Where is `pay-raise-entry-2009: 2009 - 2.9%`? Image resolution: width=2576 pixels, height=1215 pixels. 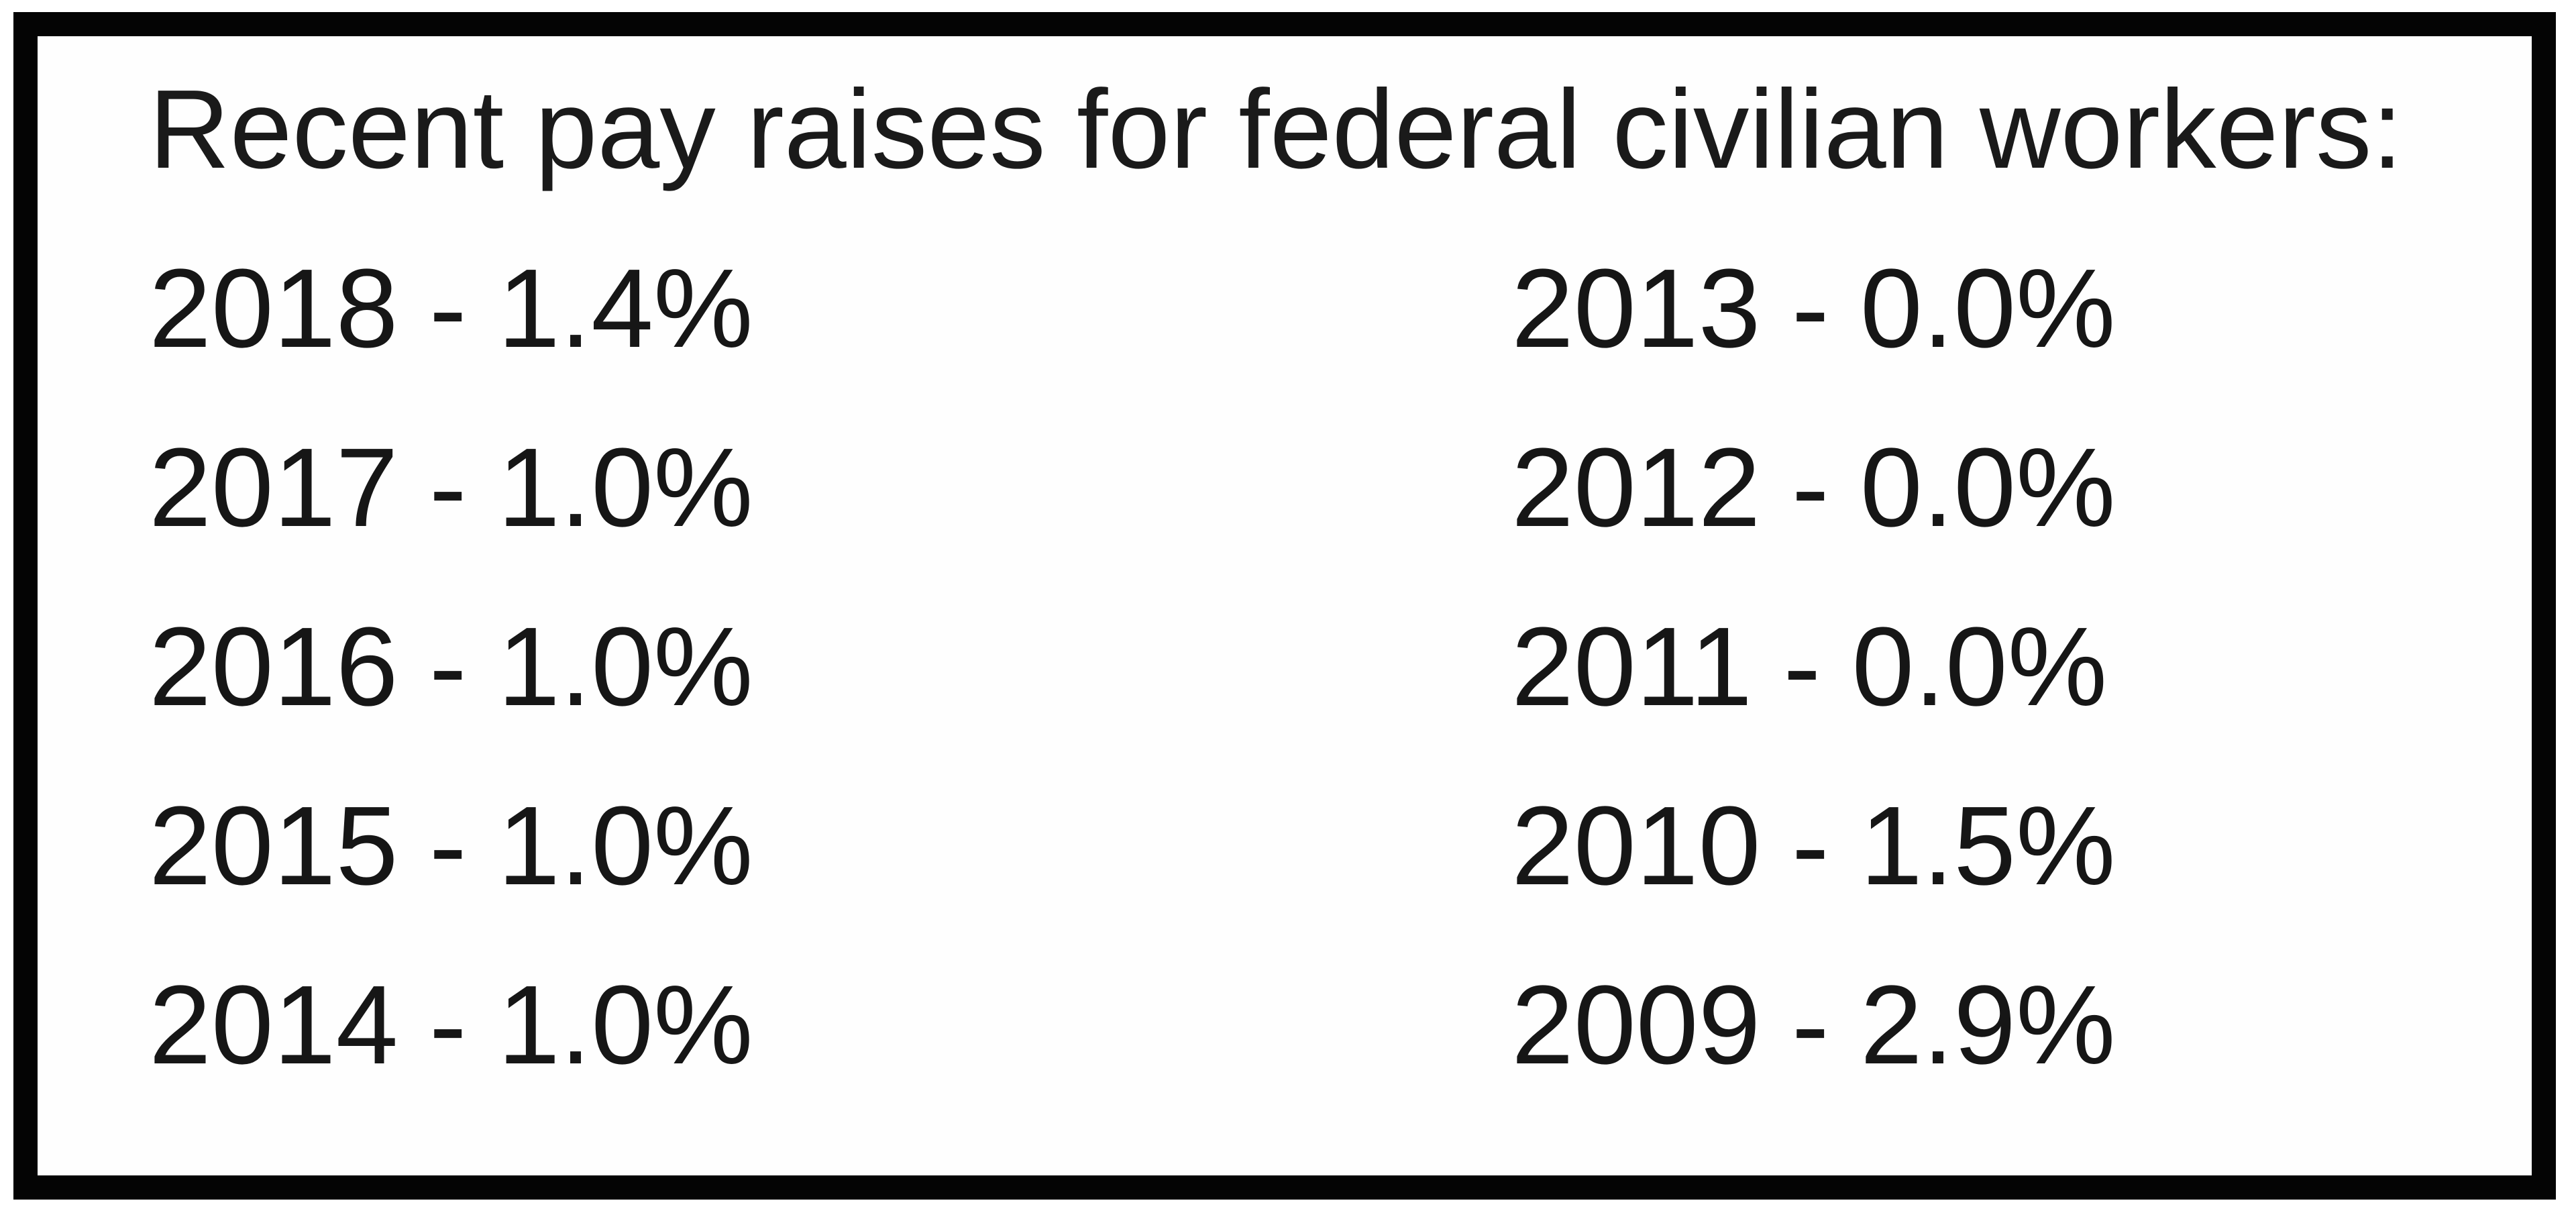
pay-raise-entry-2009: 2009 - 2.9% is located at coordinates (1813, 1025).